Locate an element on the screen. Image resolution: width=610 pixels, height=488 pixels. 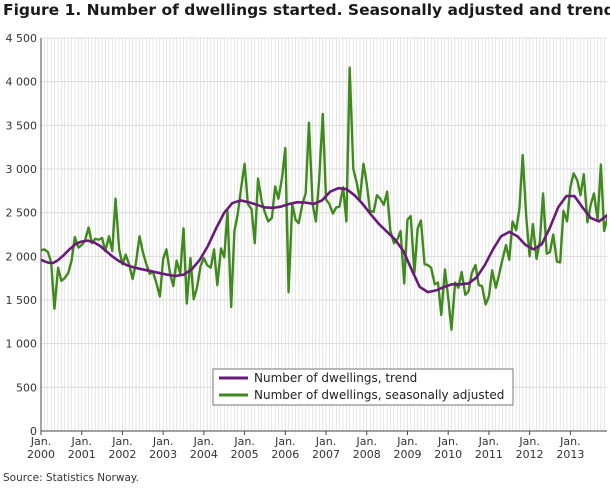
legend-label-seasonal: Number of dwellings, seasonally adjusted is located at coordinates (379, 395).